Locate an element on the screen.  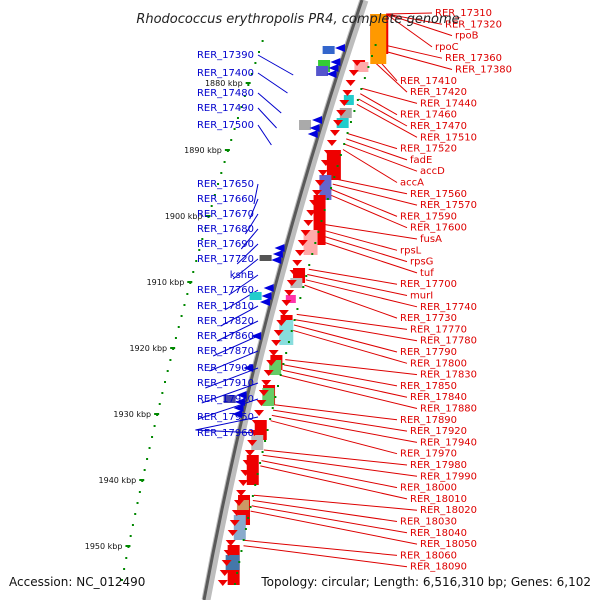
gene-label-left: RER_17820 is located at coordinates (225, 321).